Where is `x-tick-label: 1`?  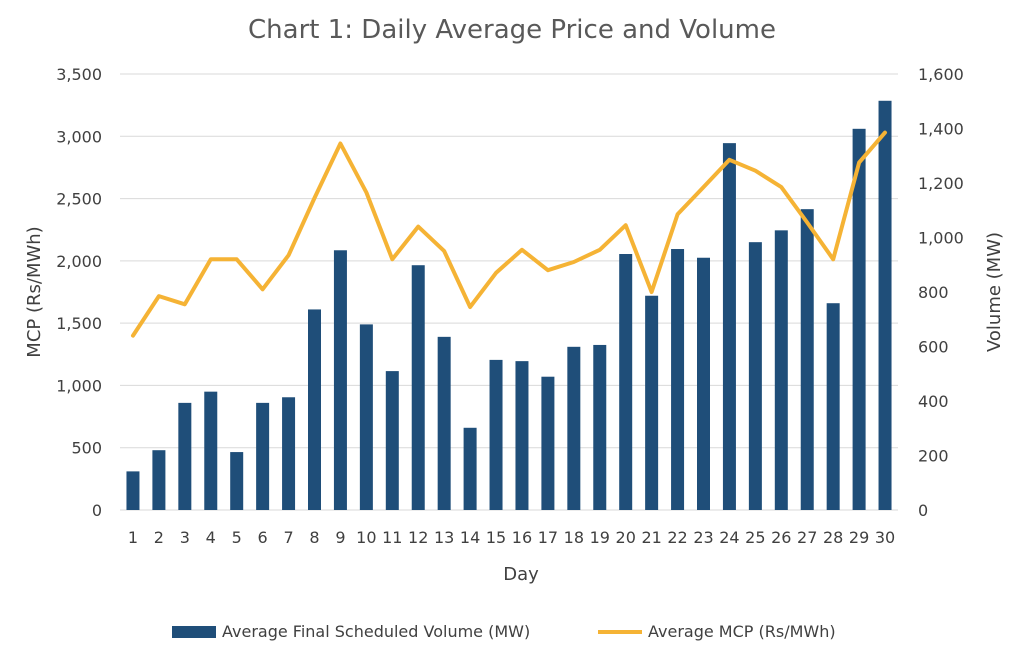
x-tick-label: 1 is located at coordinates (133, 537).